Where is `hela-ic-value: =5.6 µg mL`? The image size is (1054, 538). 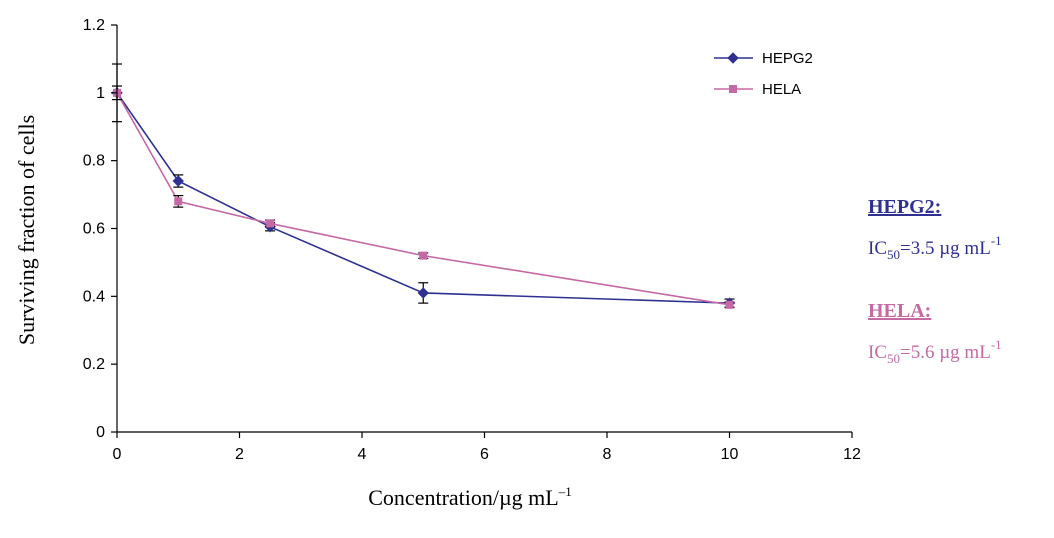 hela-ic-value: =5.6 µg mL is located at coordinates (945, 352).